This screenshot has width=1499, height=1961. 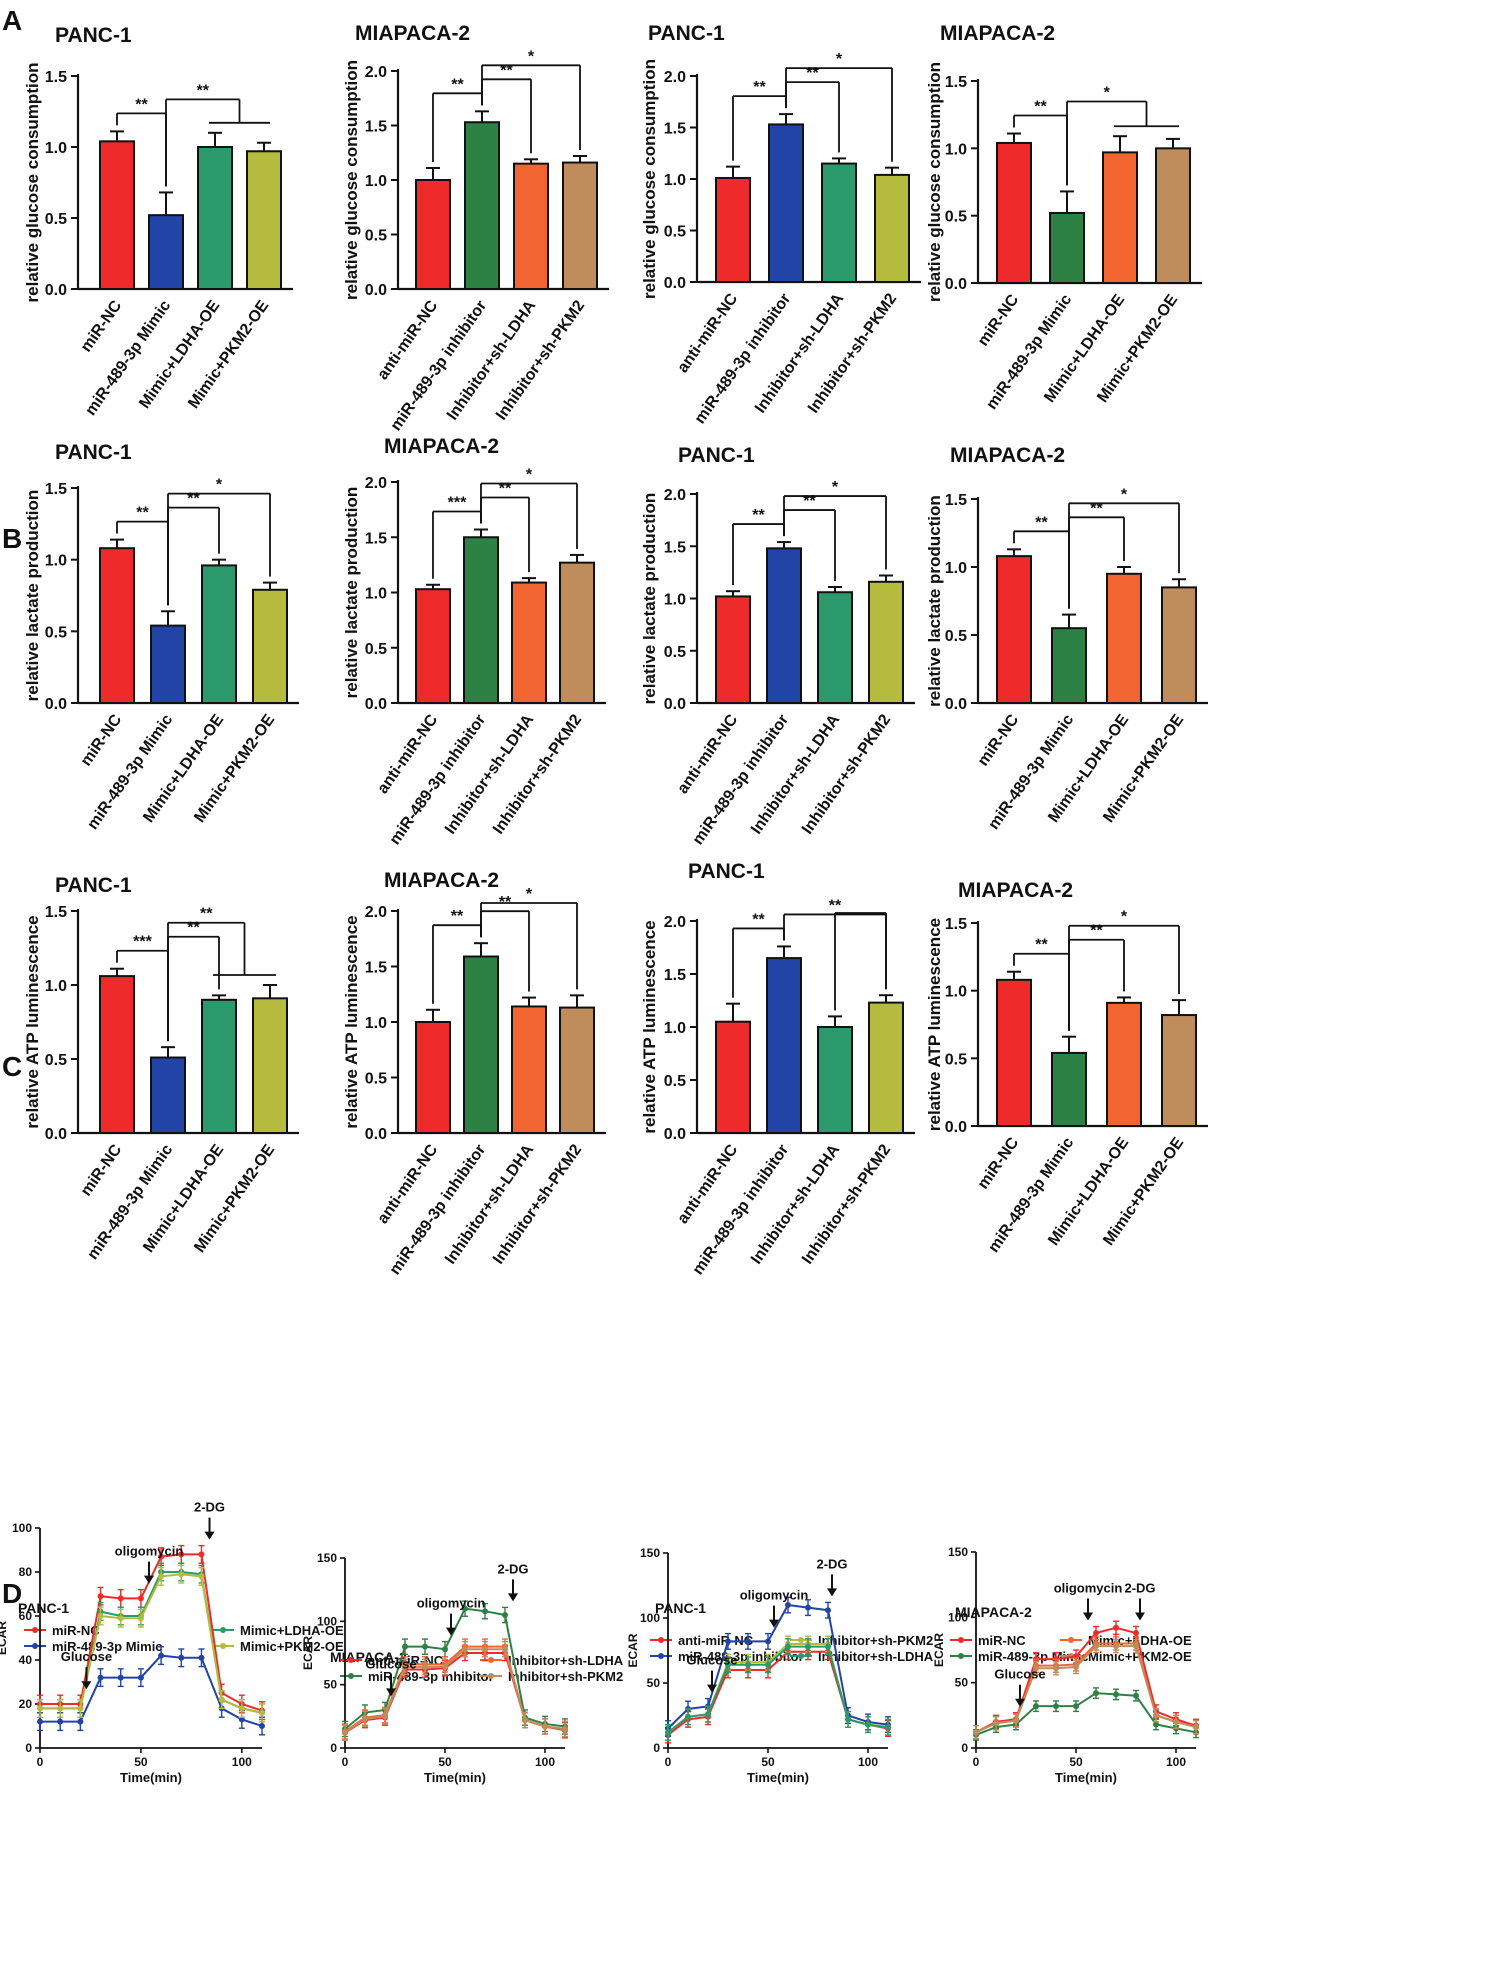 I want to click on y-tick-label: 0, so click(x=964, y=1748).